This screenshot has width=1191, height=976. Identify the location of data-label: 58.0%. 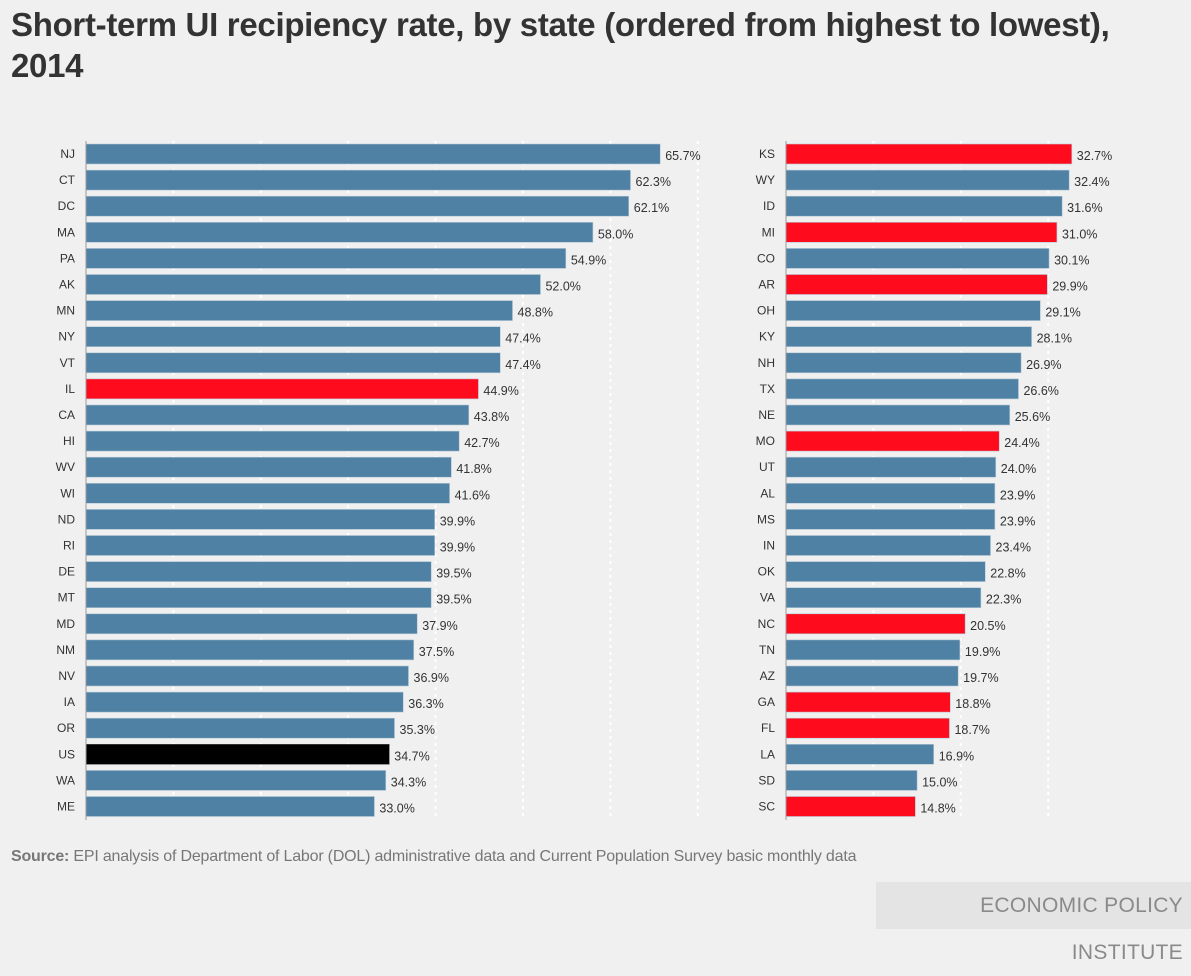
(615, 234).